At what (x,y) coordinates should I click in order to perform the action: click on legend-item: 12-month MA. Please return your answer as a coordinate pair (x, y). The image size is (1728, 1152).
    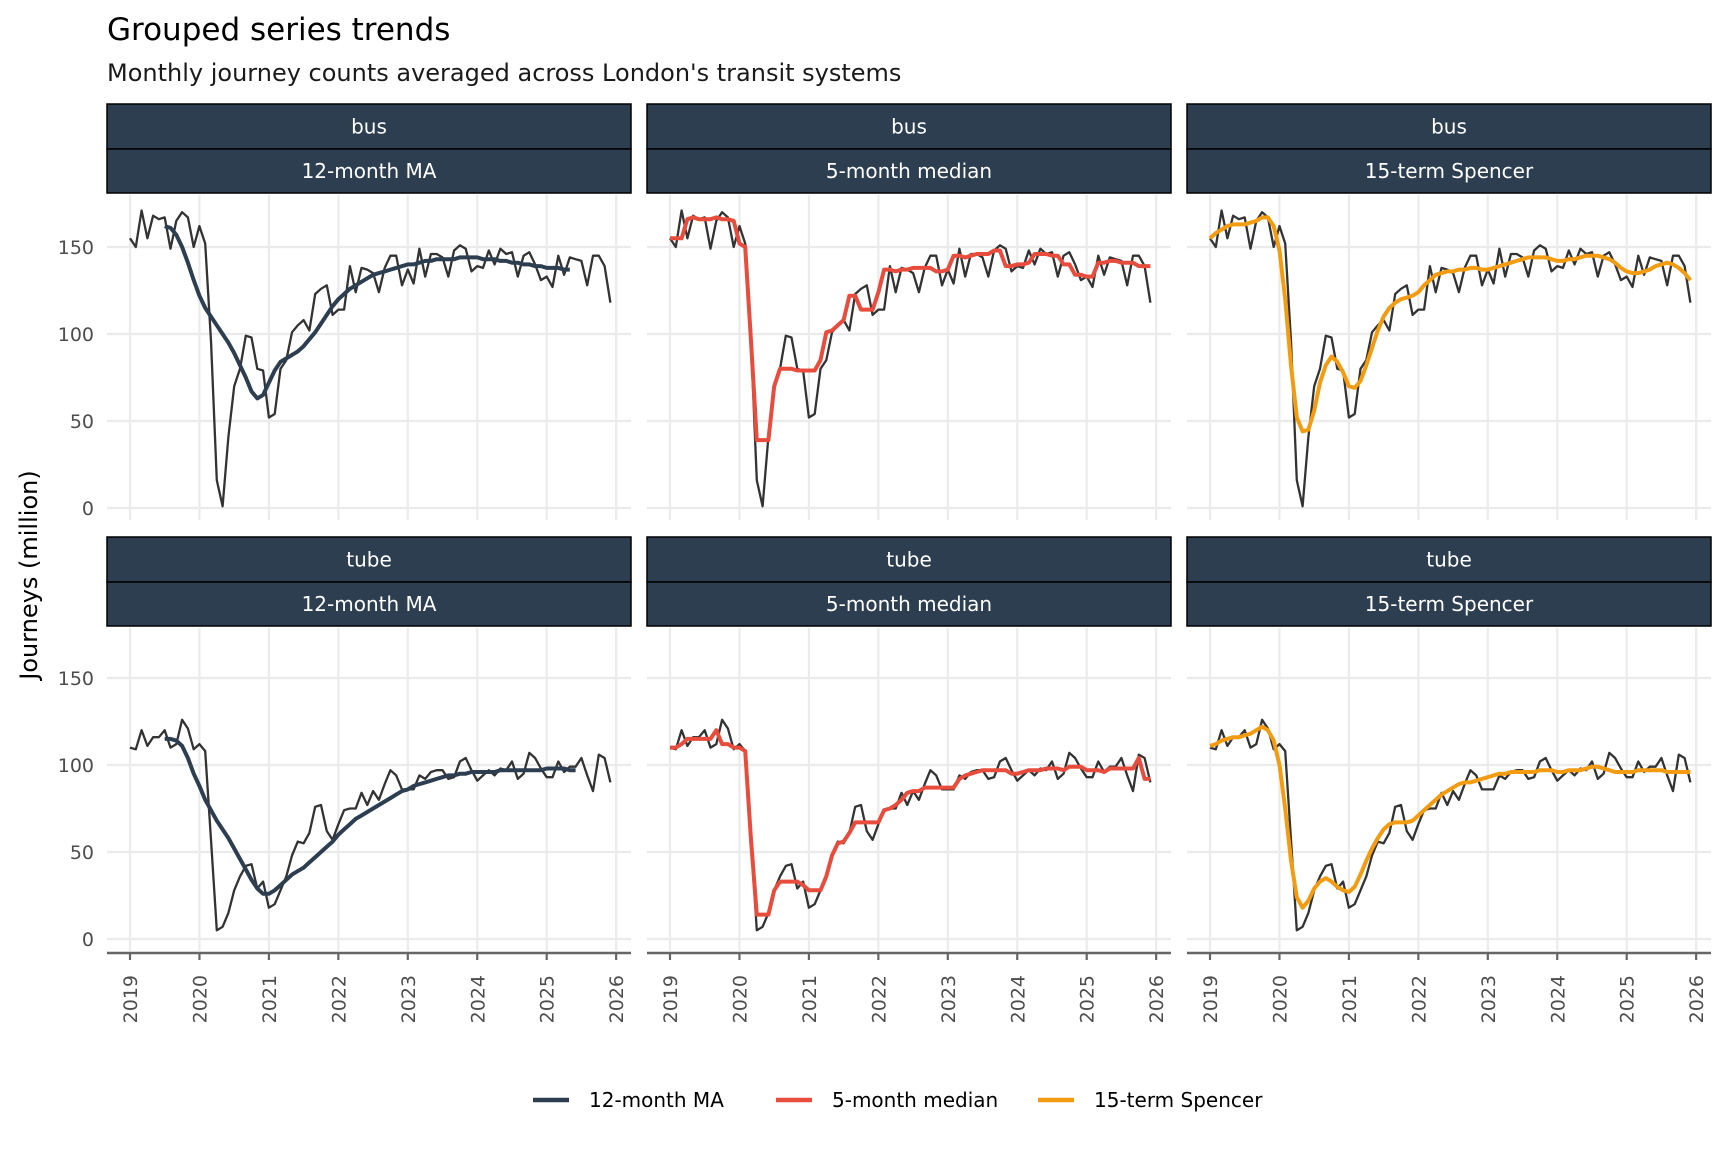
    Looking at the image, I should click on (628, 1100).